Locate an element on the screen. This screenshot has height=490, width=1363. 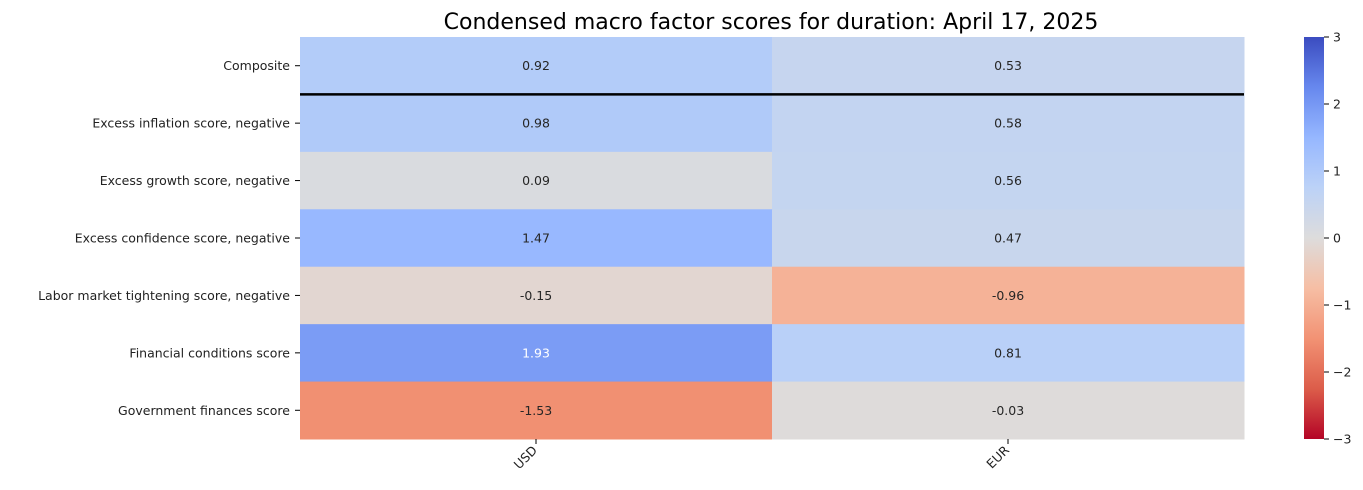
cell-value-label: 0.98 is located at coordinates (536, 123).